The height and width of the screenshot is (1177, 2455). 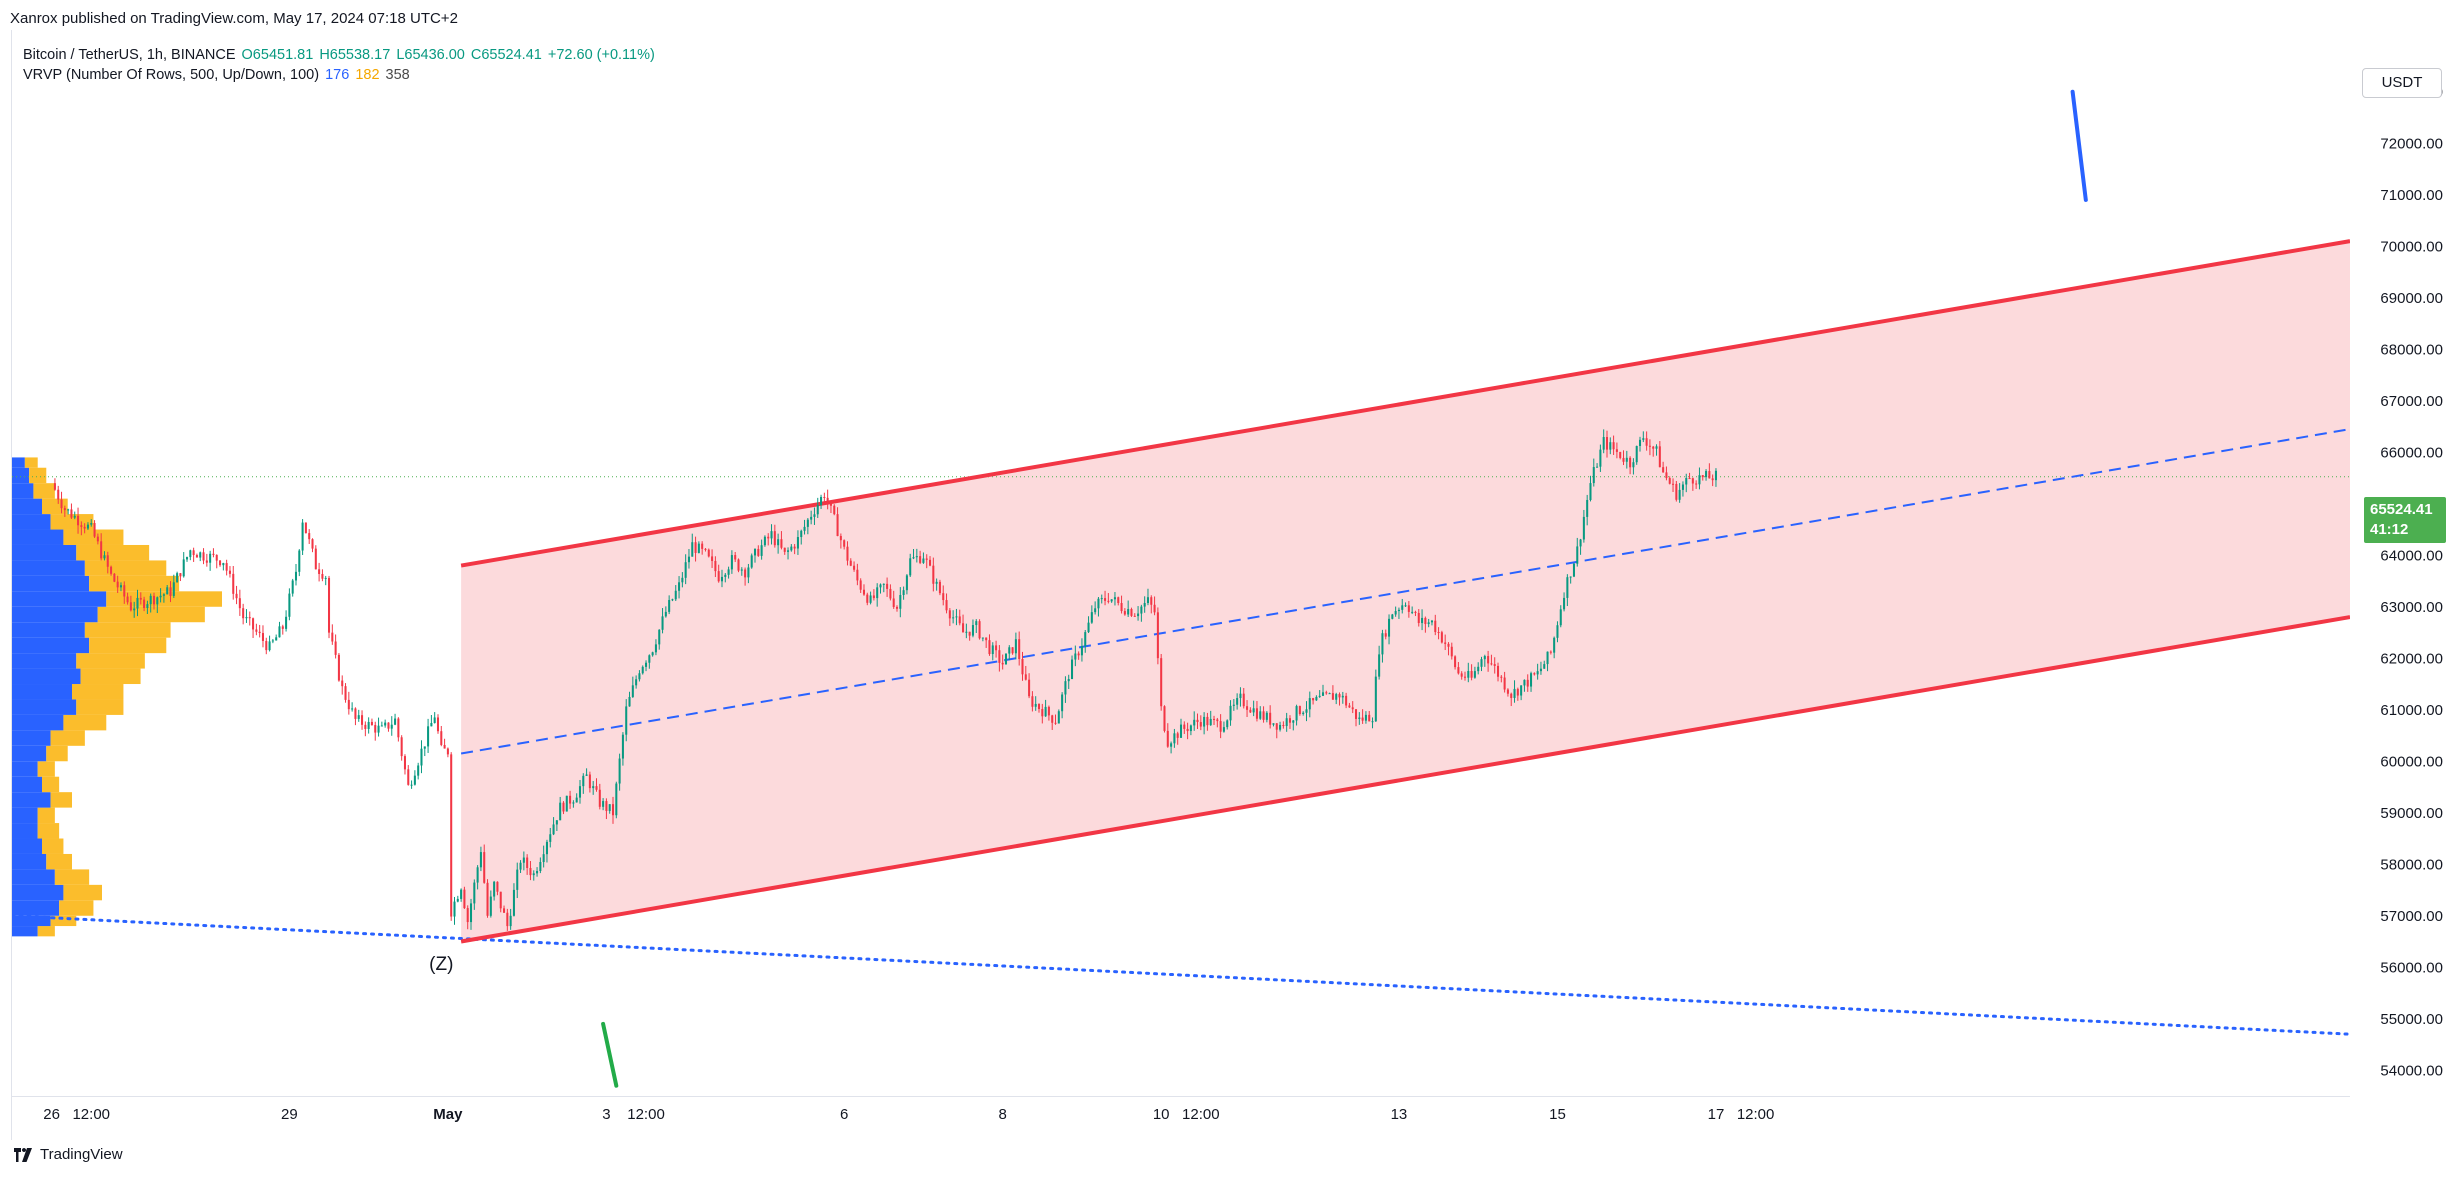 I want to click on legend-indicator: VRVP (Number Of Rows, 500, Up/Down, 100), so click(x=171, y=75).